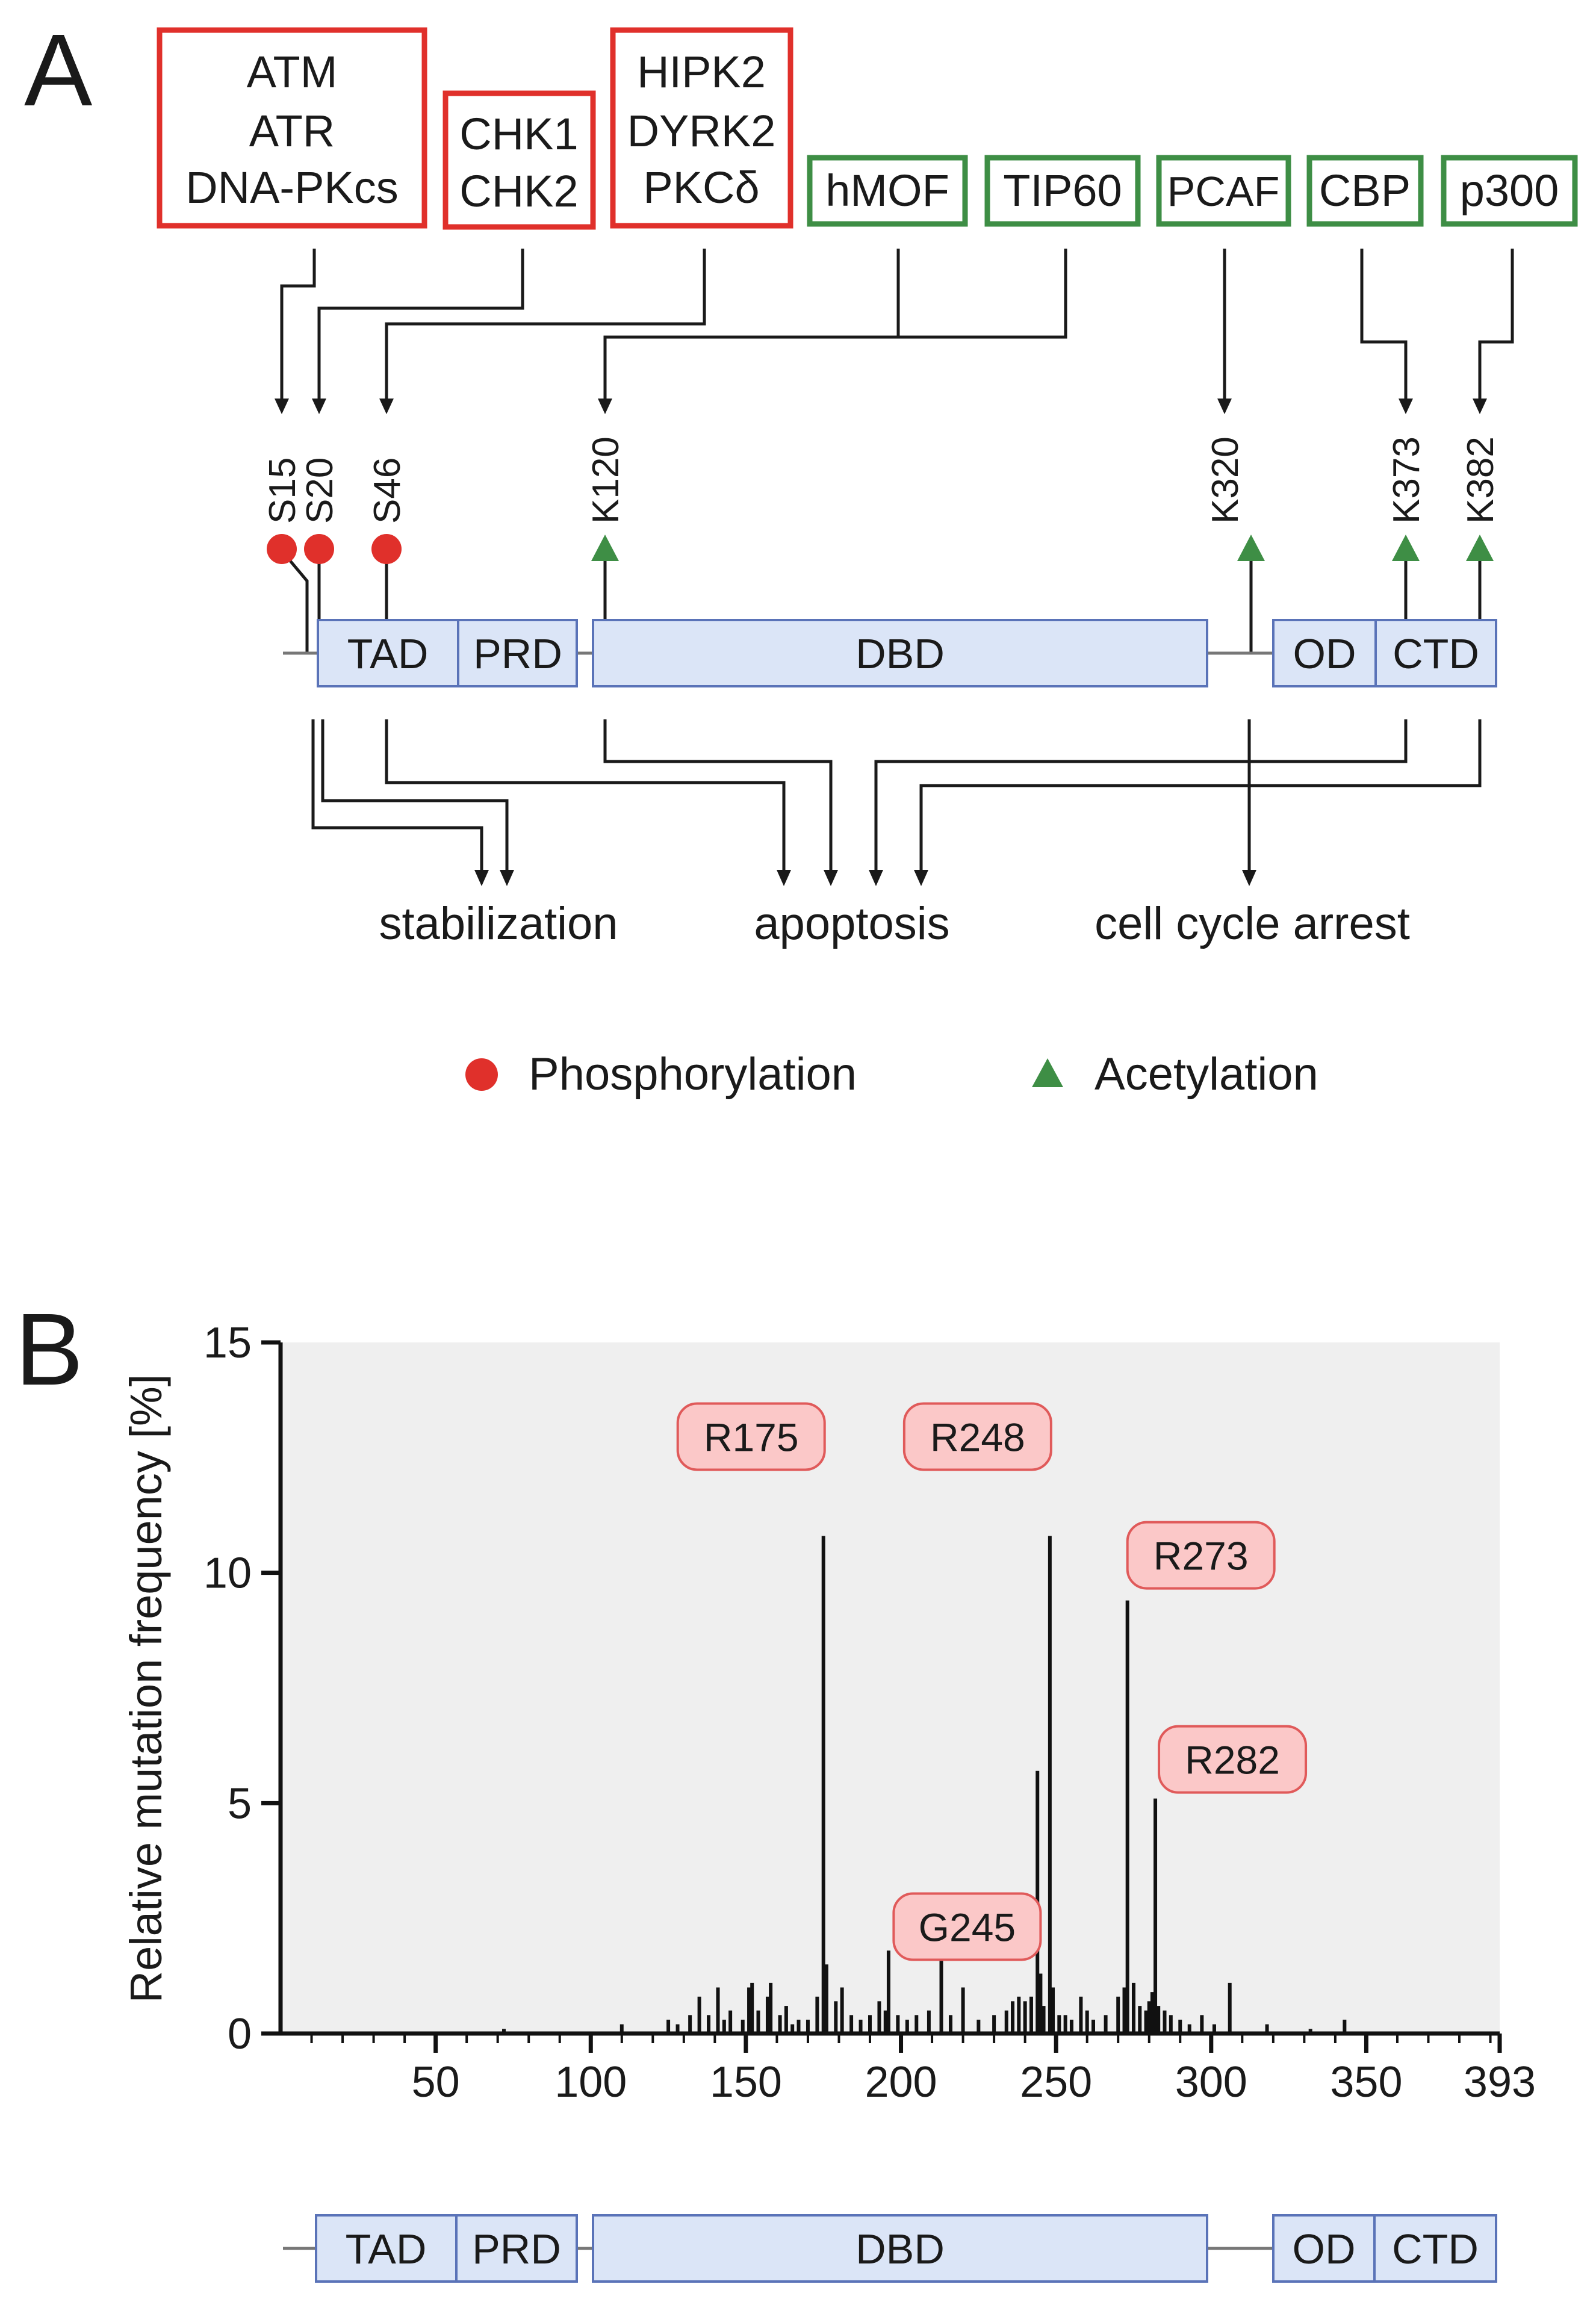 This screenshot has width=1596, height=2302. I want to click on site-label-k320: K320, so click(1225, 480).